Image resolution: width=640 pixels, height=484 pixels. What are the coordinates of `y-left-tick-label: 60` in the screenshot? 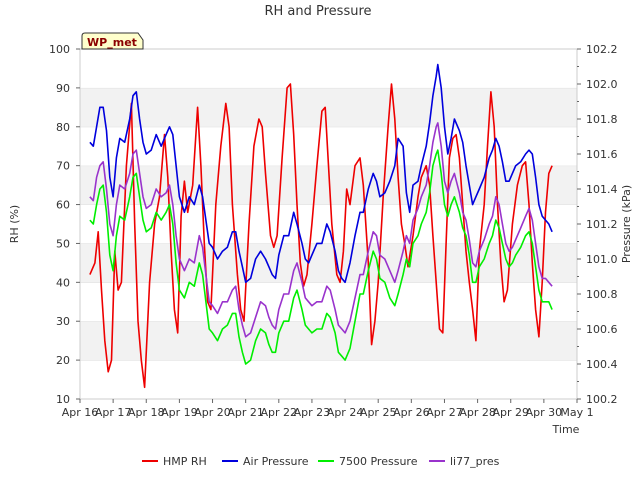 It's located at (63, 205).